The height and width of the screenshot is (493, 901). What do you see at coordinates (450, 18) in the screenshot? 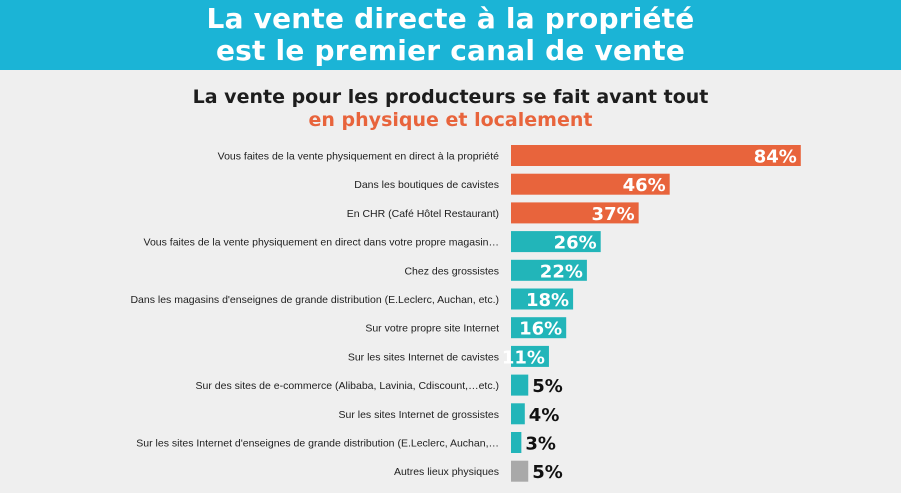
I see `banner-title-line-1: La vente directe à la propriété` at bounding box center [450, 18].